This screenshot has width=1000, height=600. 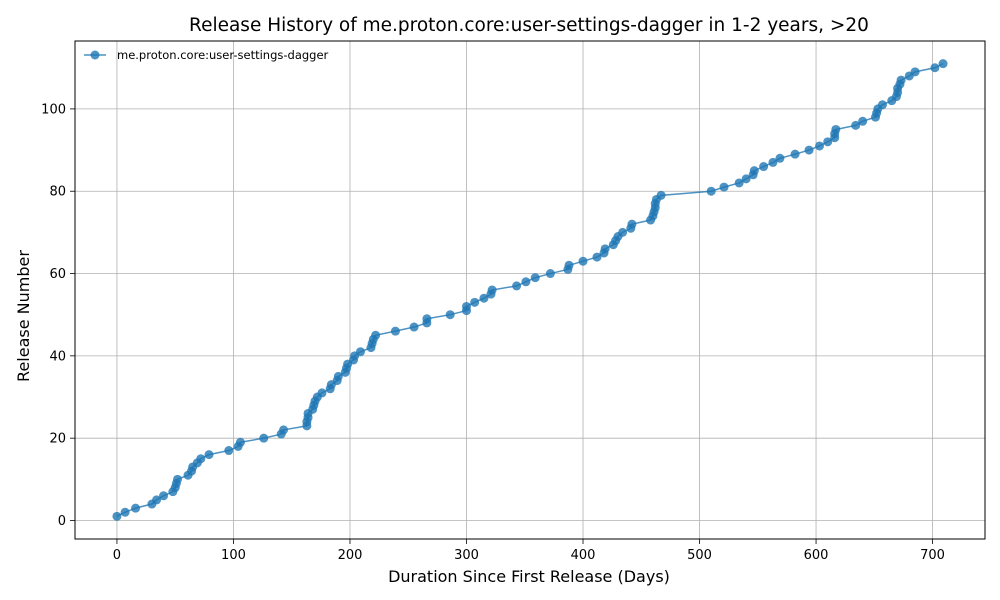 What do you see at coordinates (699, 555) in the screenshot?
I see `x-tick-label: 500` at bounding box center [699, 555].